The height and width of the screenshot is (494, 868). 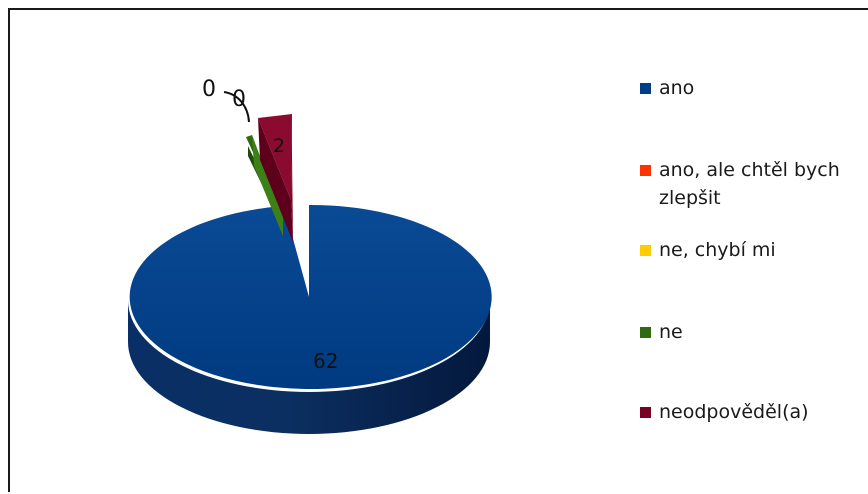 I want to click on pie-slice-ne, so click(x=264, y=185).